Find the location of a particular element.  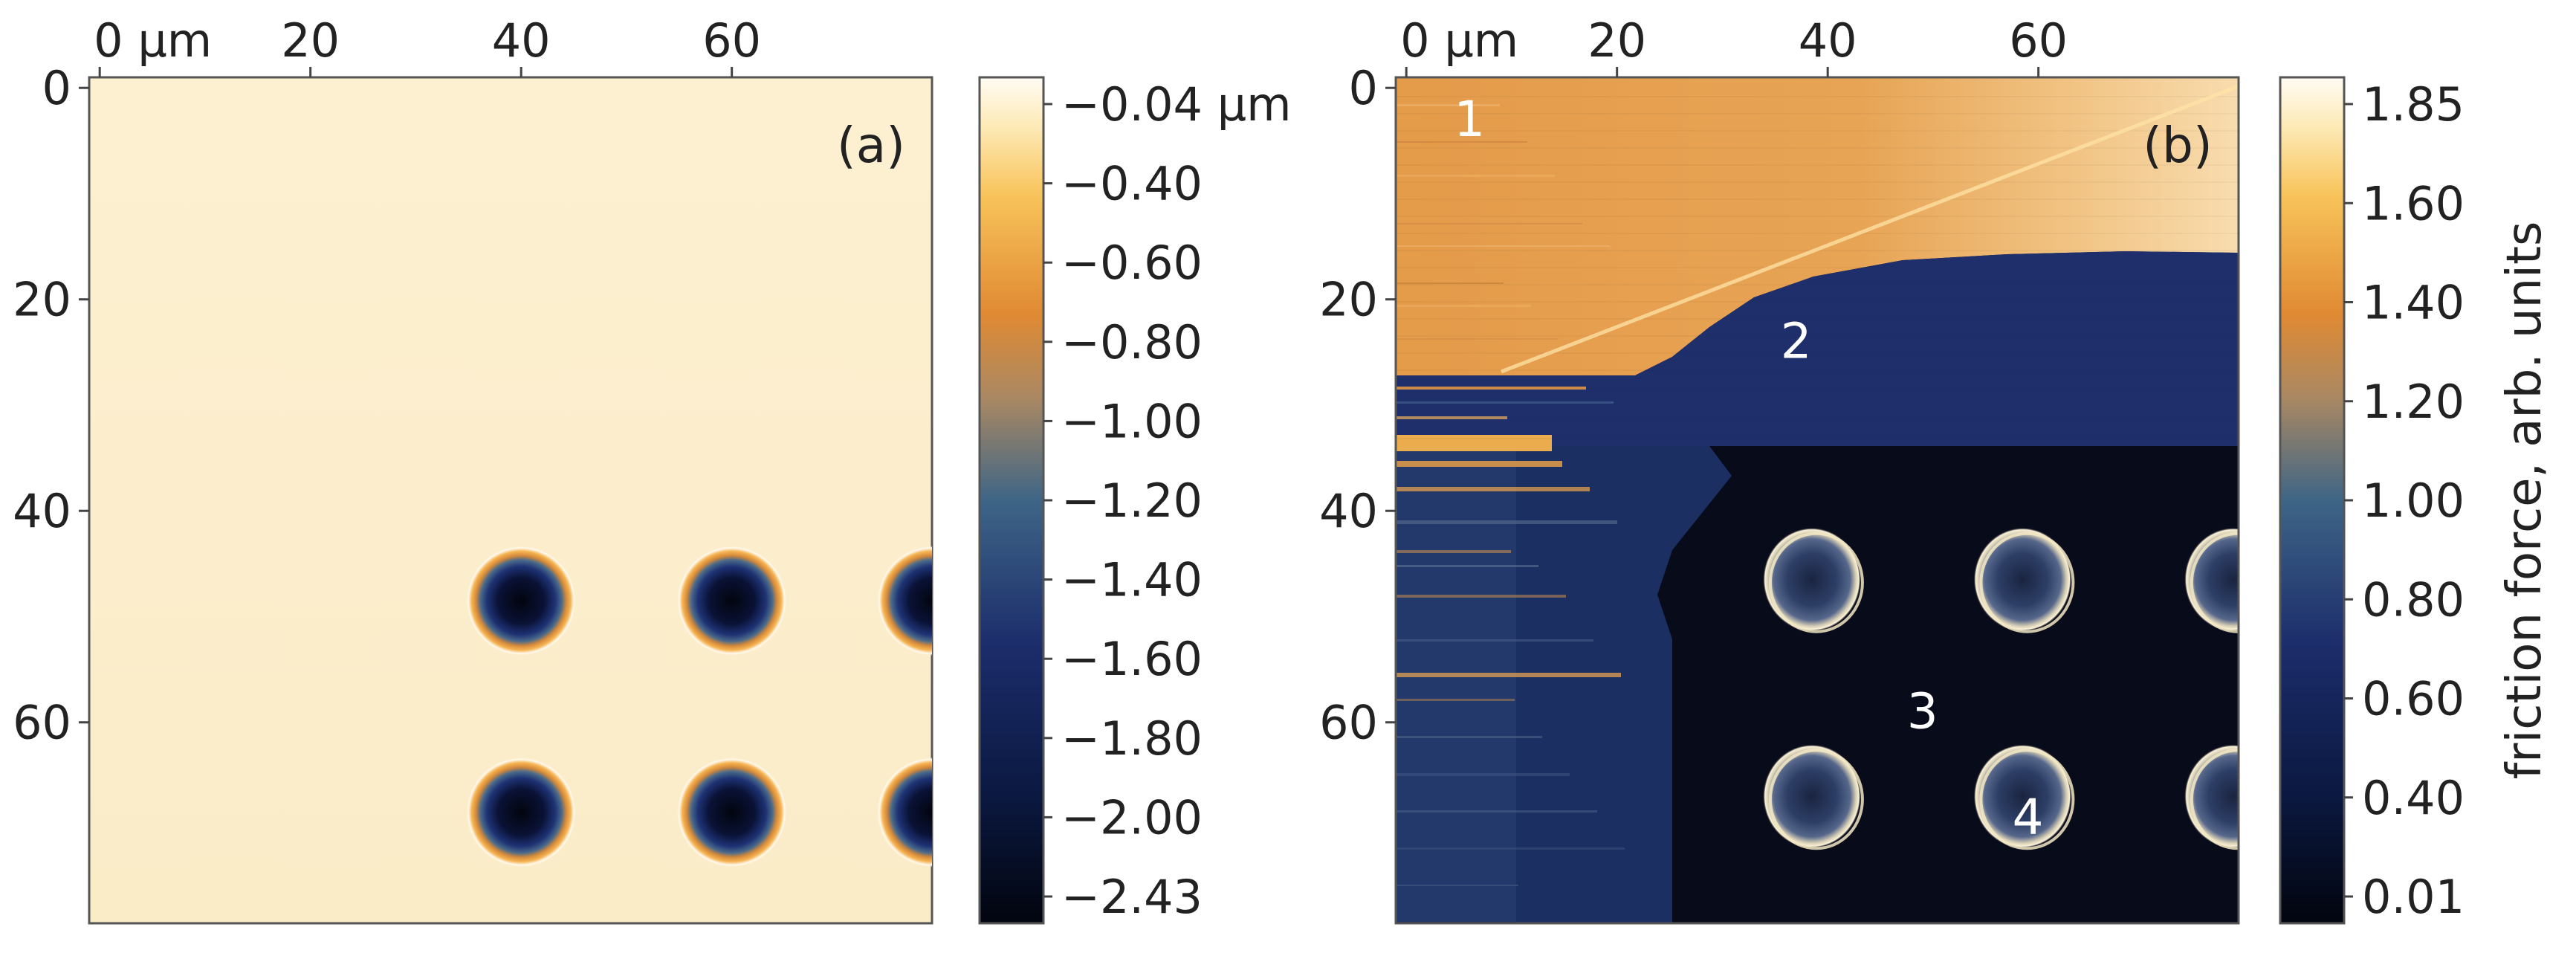

colorbar-tick-label: −2.43 is located at coordinates (1132, 897).